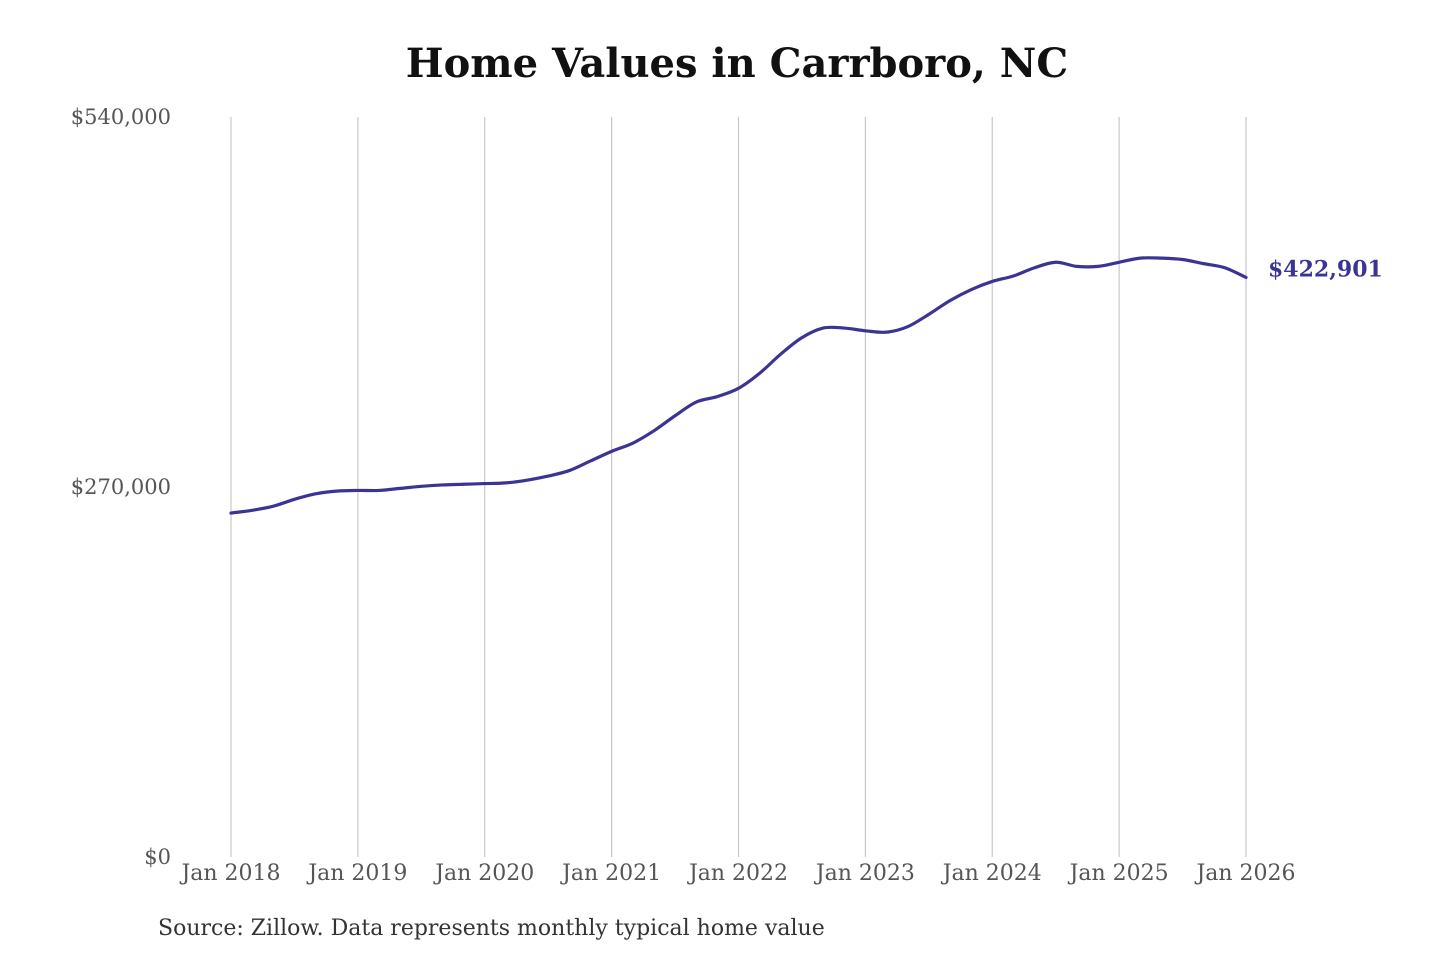 The image size is (1440, 960). I want to click on x-tick-label: Jan 2025, so click(1118, 873).